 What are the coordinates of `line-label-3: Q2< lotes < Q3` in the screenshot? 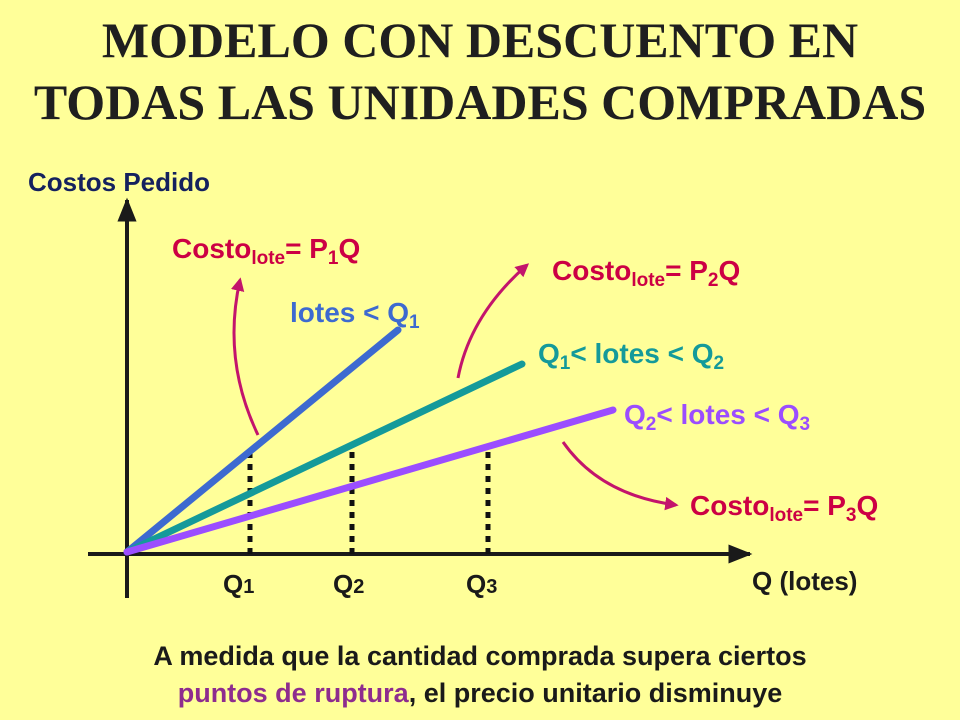 It's located at (717, 417).